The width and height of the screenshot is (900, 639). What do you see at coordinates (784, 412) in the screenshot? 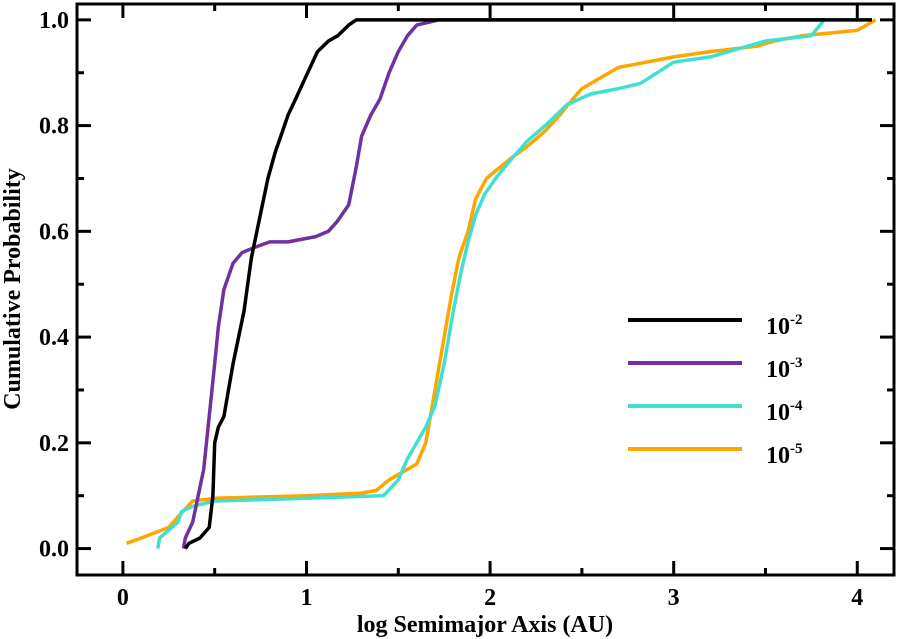
I see `legend-label: 10-4` at bounding box center [784, 412].